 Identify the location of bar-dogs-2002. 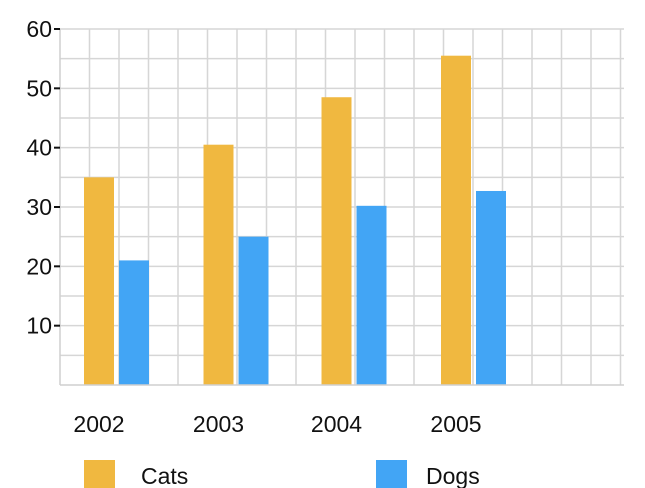
(134, 322).